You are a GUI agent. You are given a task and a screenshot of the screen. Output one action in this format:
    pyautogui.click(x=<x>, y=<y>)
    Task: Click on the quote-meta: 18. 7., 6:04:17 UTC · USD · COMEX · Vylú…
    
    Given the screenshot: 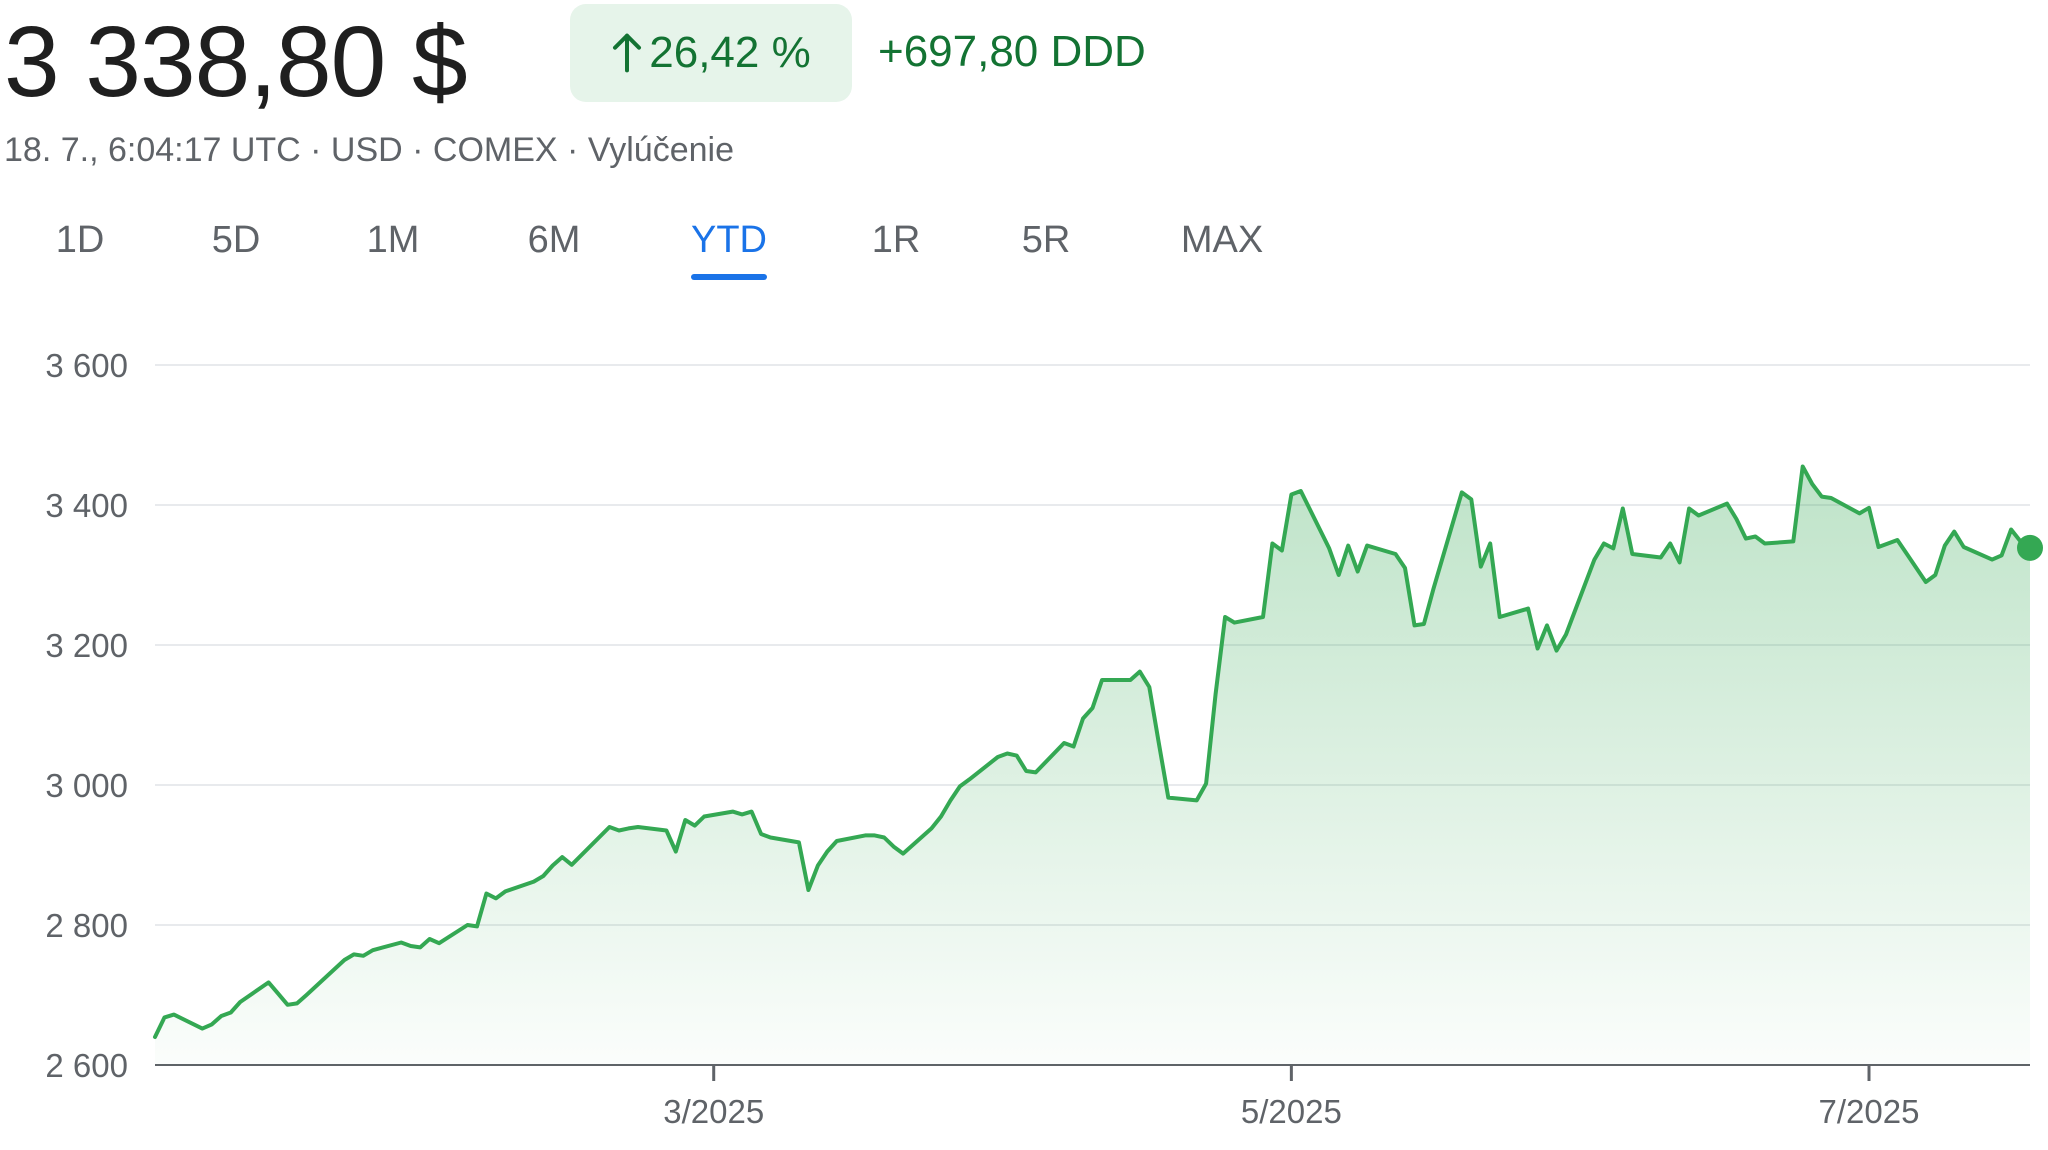 What is the action you would take?
    pyautogui.click(x=369, y=150)
    